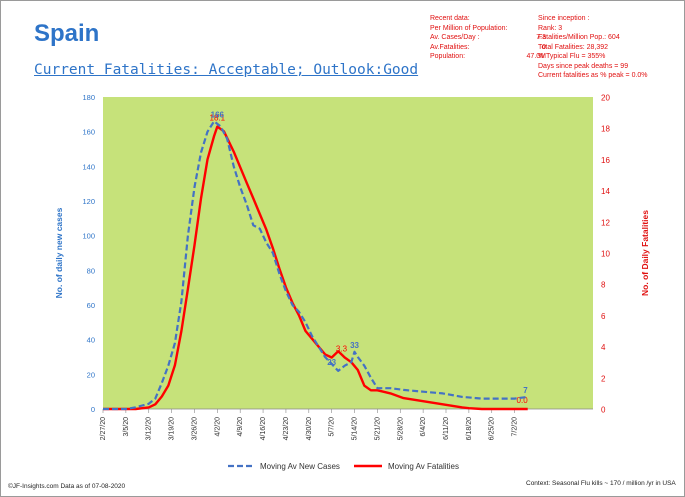 Image resolution: width=685 pixels, height=497 pixels. I want to click on stat-row-cases: Av. Cases/Day : 7.3, so click(488, 38).